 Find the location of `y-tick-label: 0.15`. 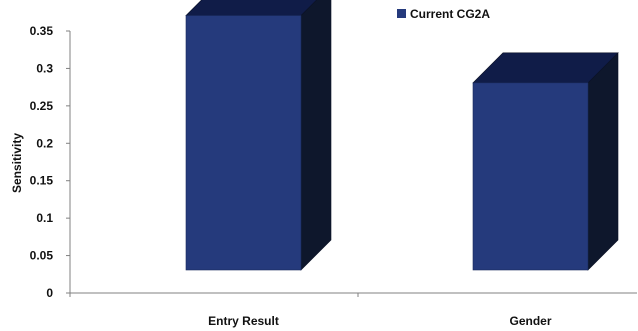

y-tick-label: 0.15 is located at coordinates (42, 181).